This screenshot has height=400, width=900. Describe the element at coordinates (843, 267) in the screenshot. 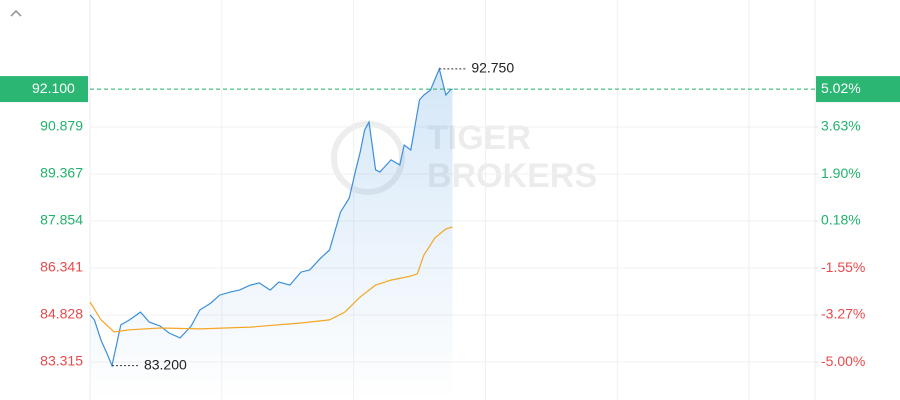

I see `y2-tick-label: -1.55%` at that location.